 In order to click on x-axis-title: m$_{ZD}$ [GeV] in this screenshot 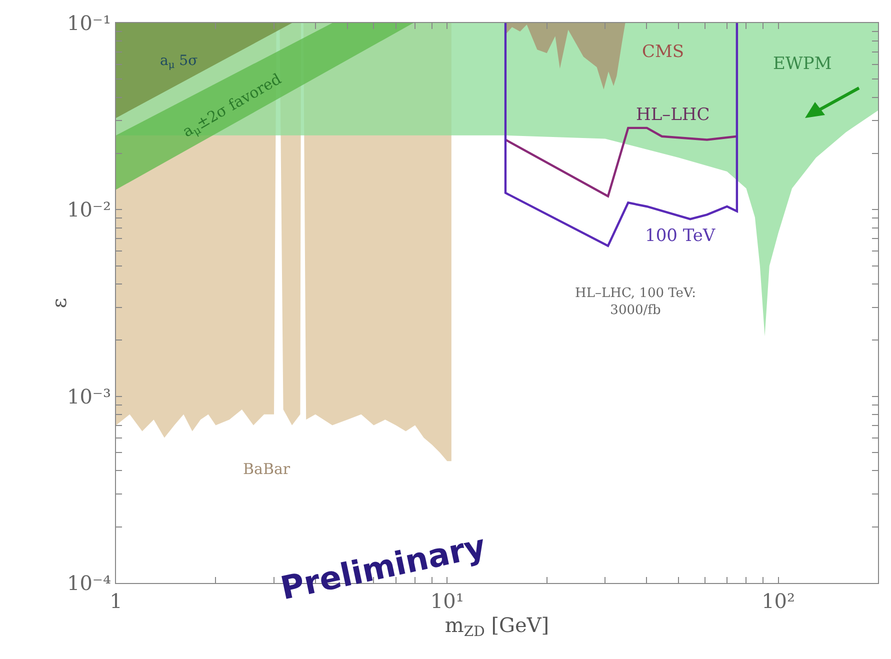, I will do `click(497, 626)`.